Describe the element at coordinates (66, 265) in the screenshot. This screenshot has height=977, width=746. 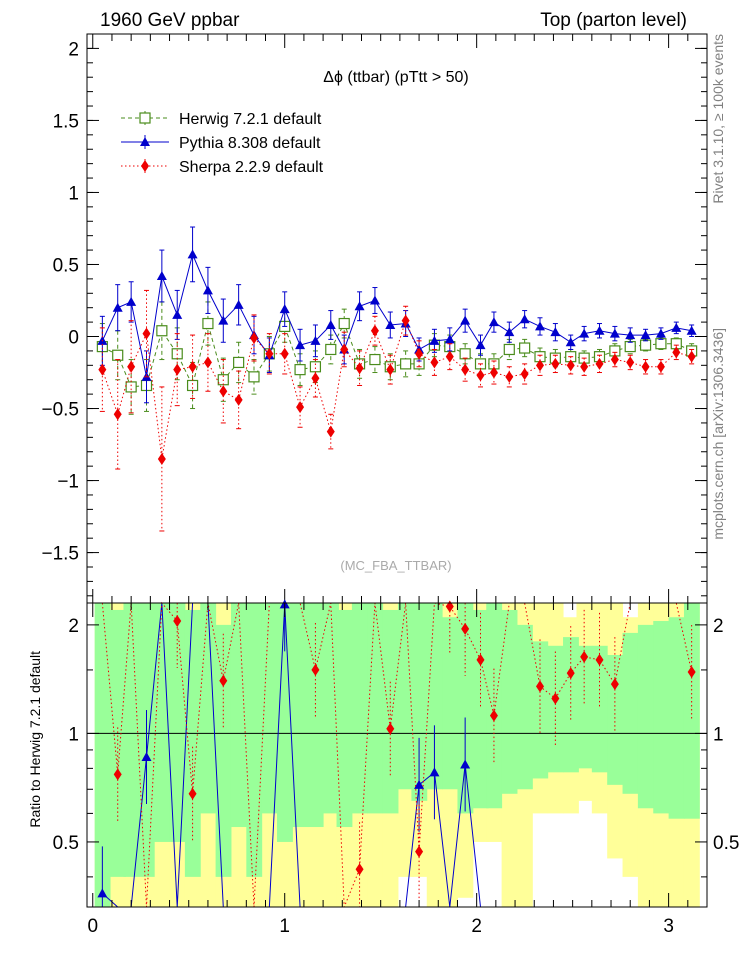
I see `y-tick-label: 0.5` at that location.